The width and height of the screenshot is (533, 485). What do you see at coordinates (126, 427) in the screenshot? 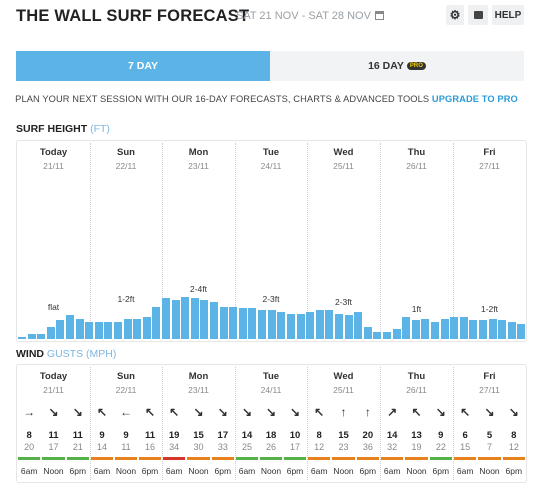
I see `wind-entry: ← 9 11` at bounding box center [126, 427].